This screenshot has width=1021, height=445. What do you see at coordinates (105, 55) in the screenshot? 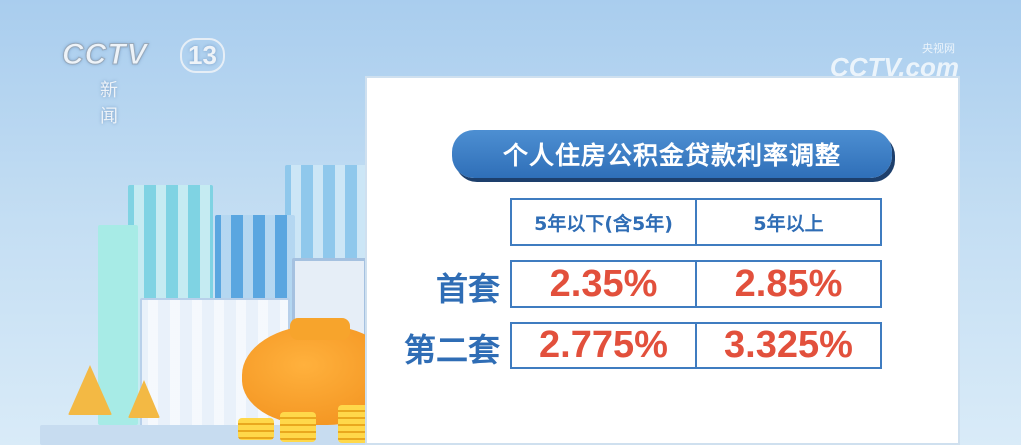
I see `logo-brand: CCTV` at bounding box center [105, 55].